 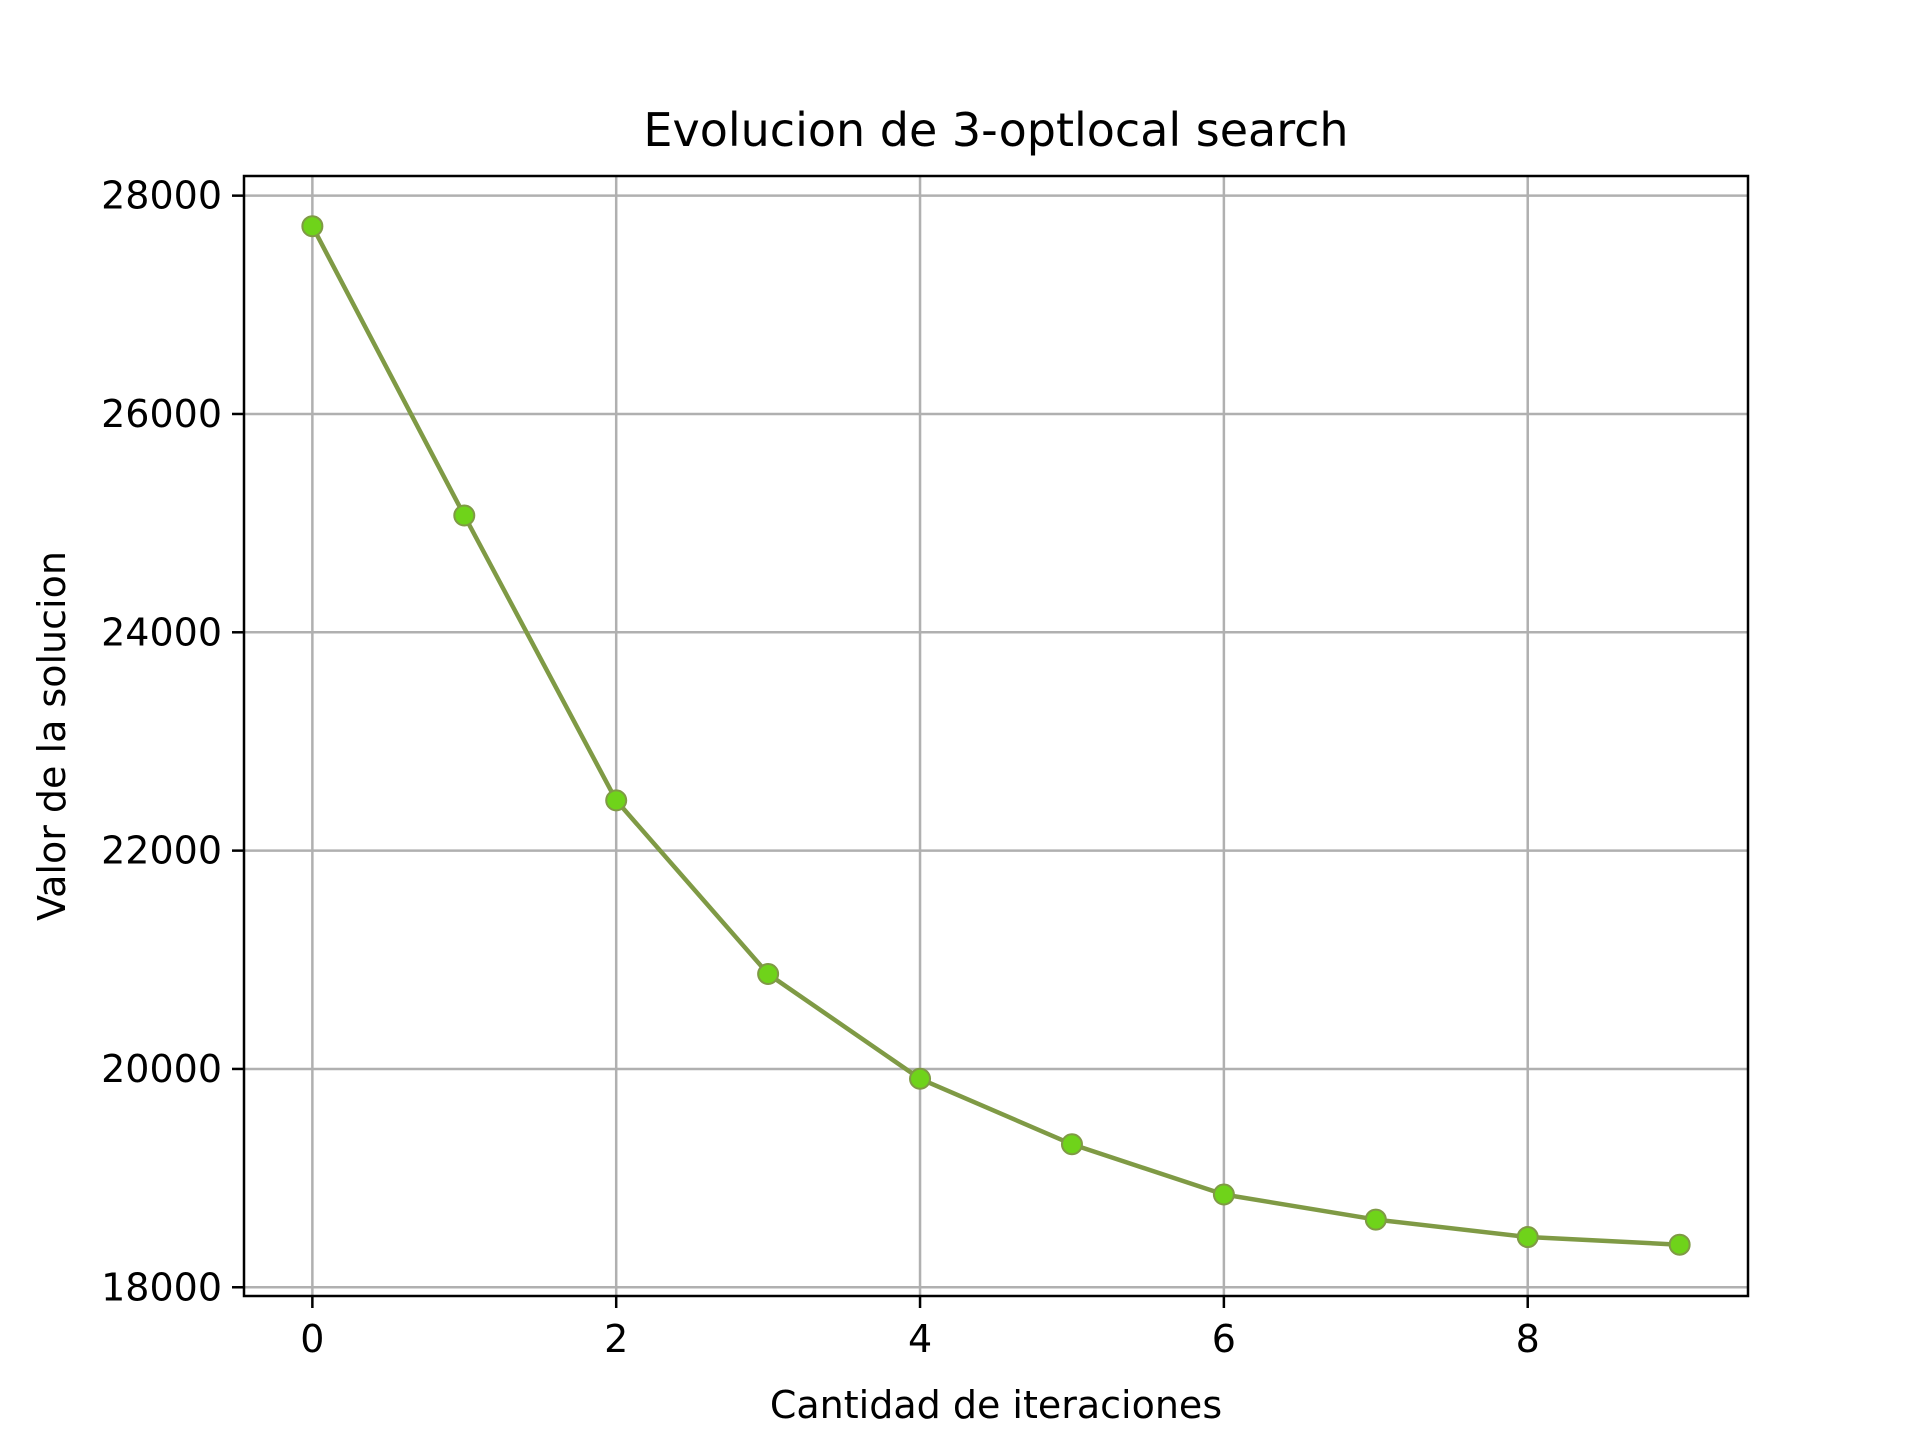 I want to click on y-tick-label: 20000, so click(x=161, y=1069).